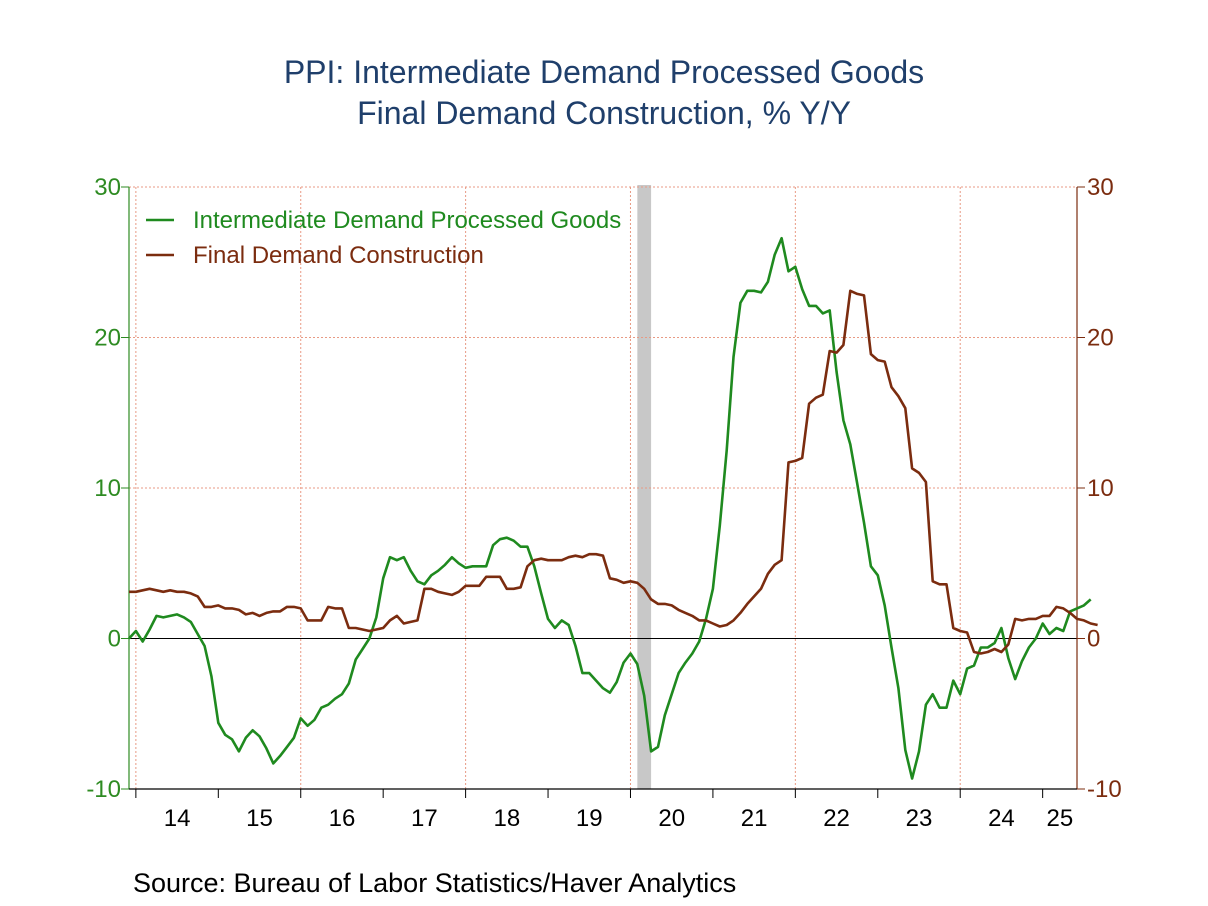  Describe the element at coordinates (114, 639) in the screenshot. I see `left-tick-label: 0` at that location.